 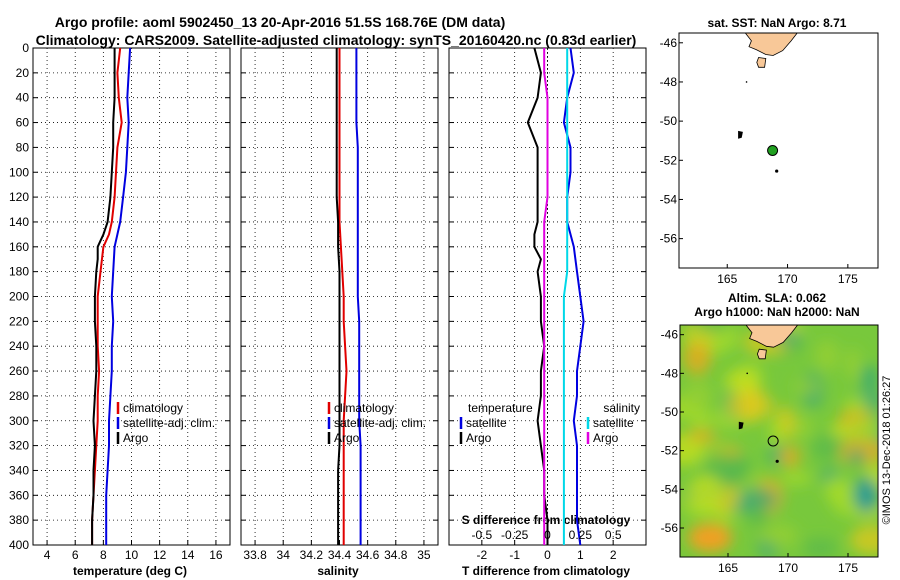 I want to click on s-difference-label: S difference from climatology, so click(x=546, y=520).